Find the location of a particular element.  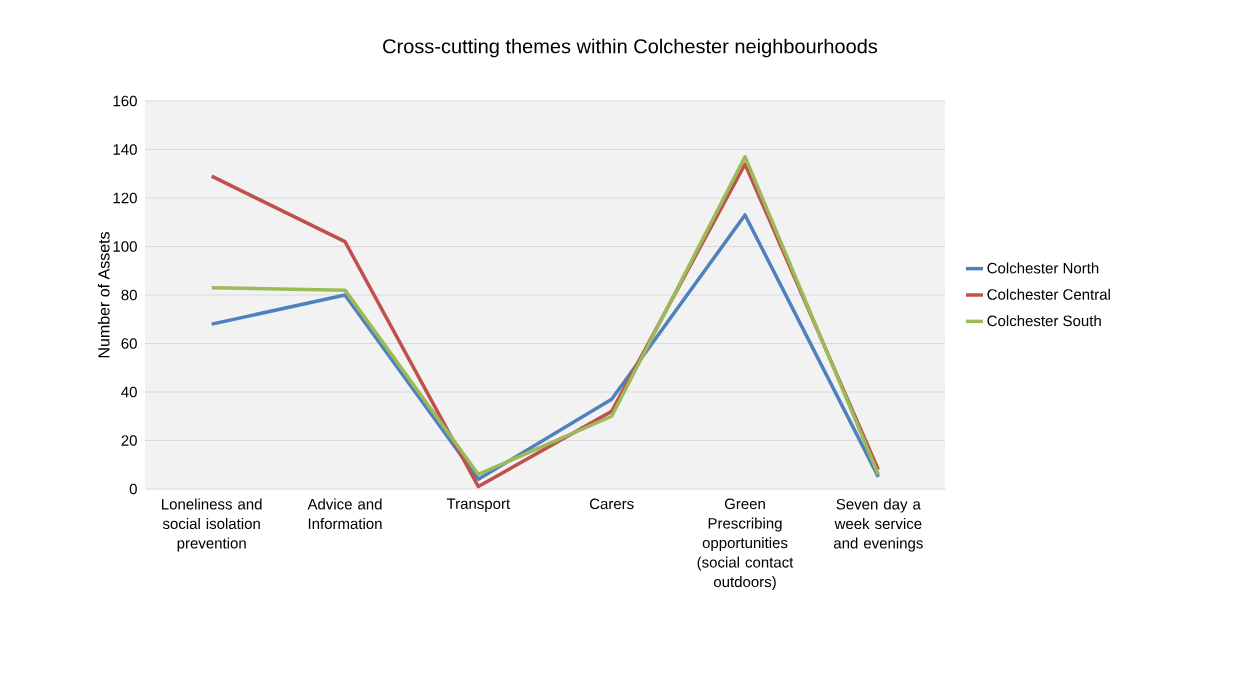

legend-label: Colchester North is located at coordinates (1043, 268).